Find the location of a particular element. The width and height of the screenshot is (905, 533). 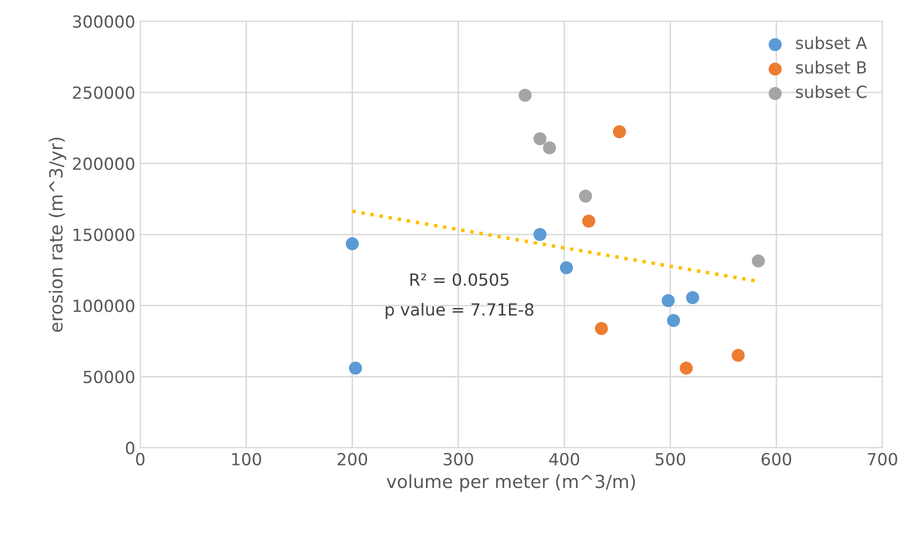

x-axis-title: volume per meter (m^3/m) is located at coordinates (510, 483).